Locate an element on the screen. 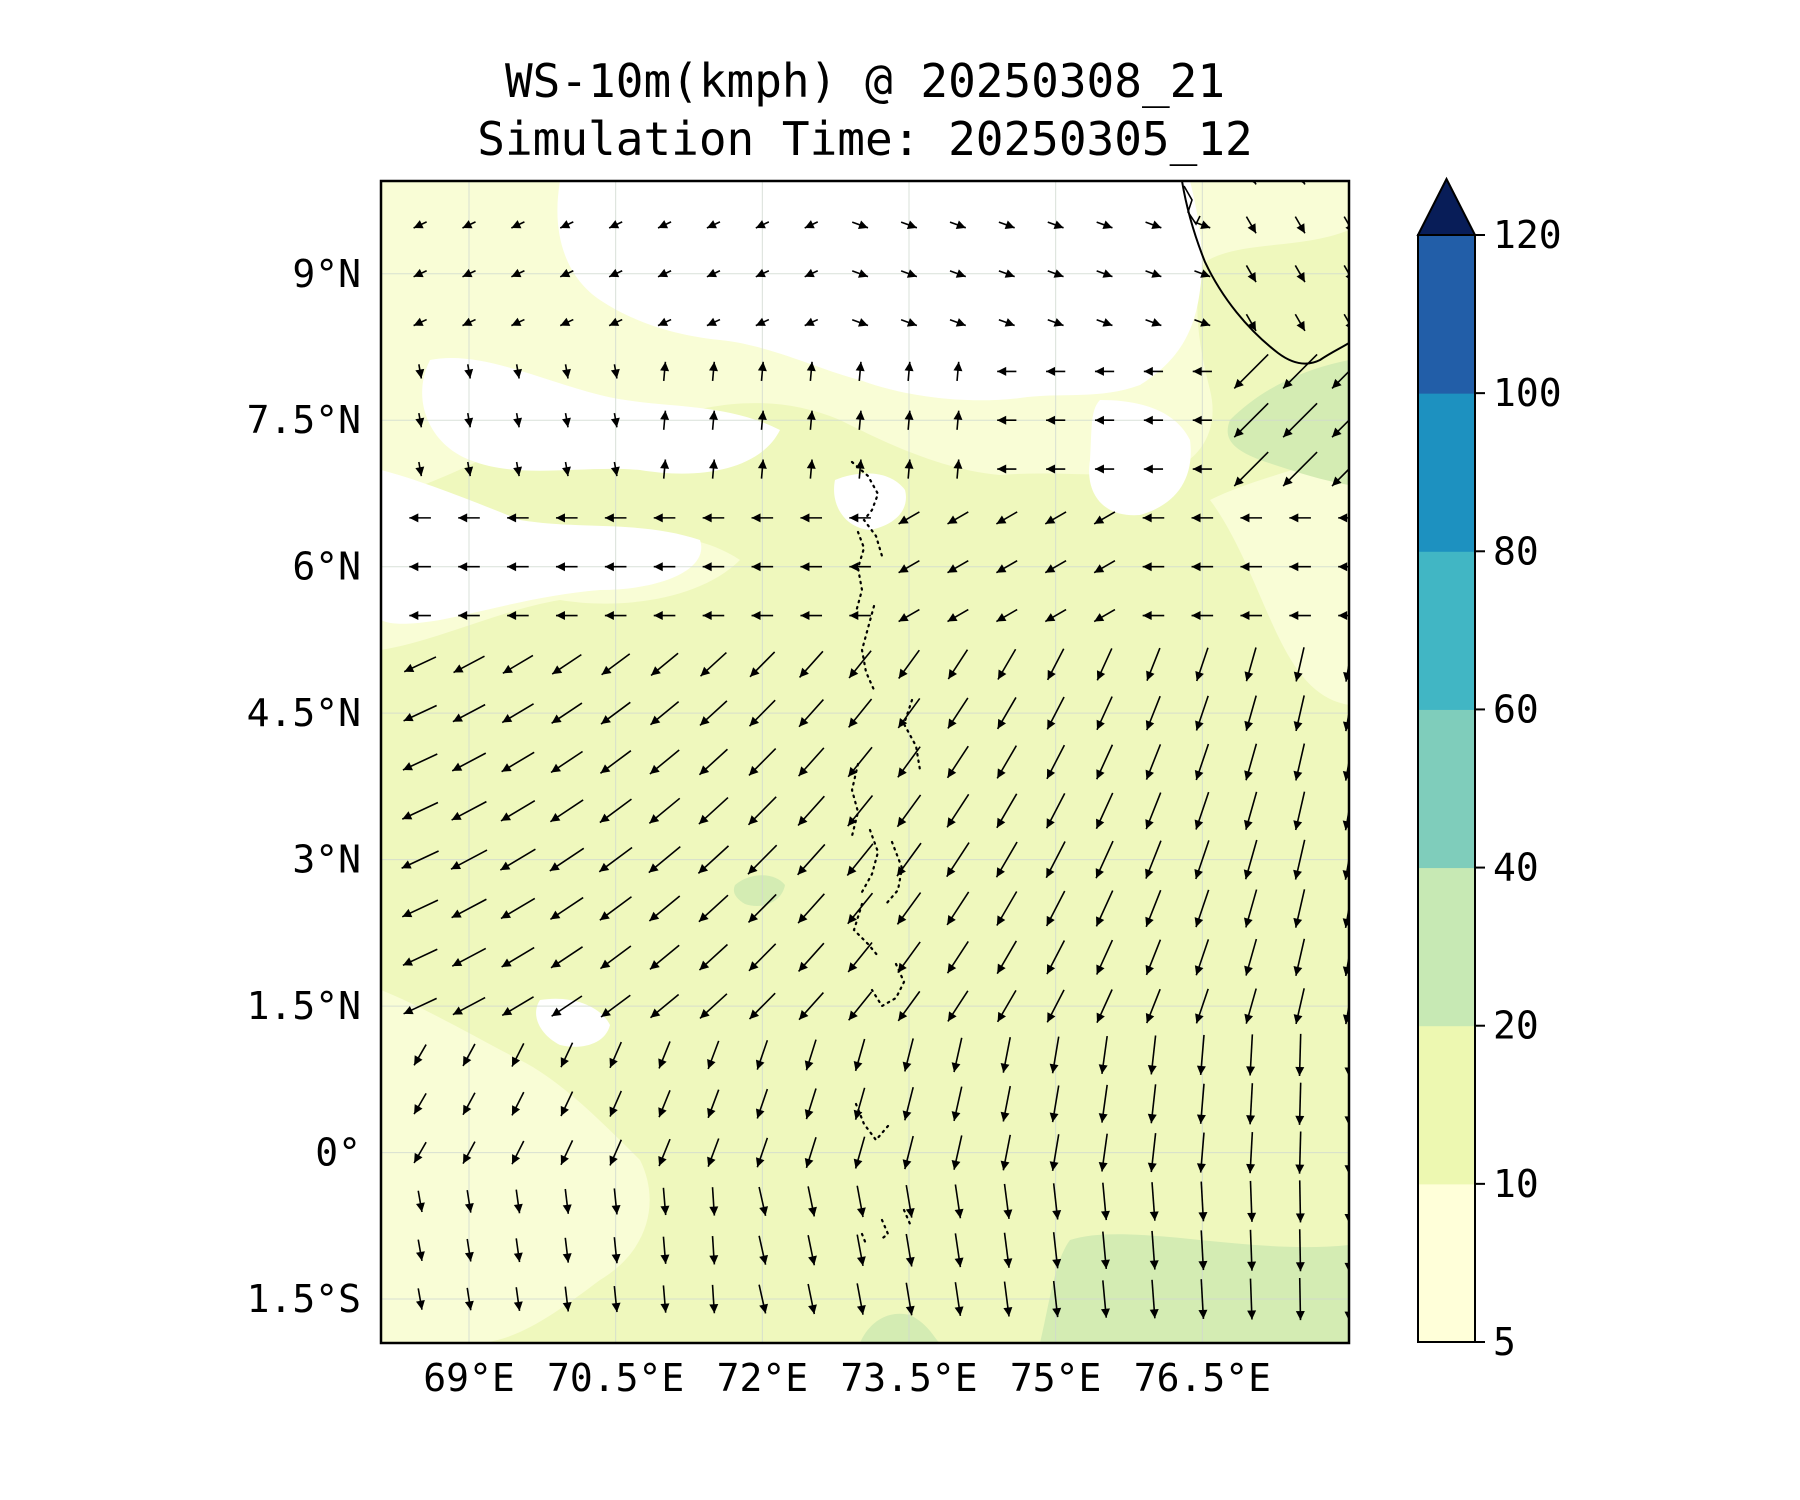  field-zone-below-5-north is located at coordinates (879, 291).